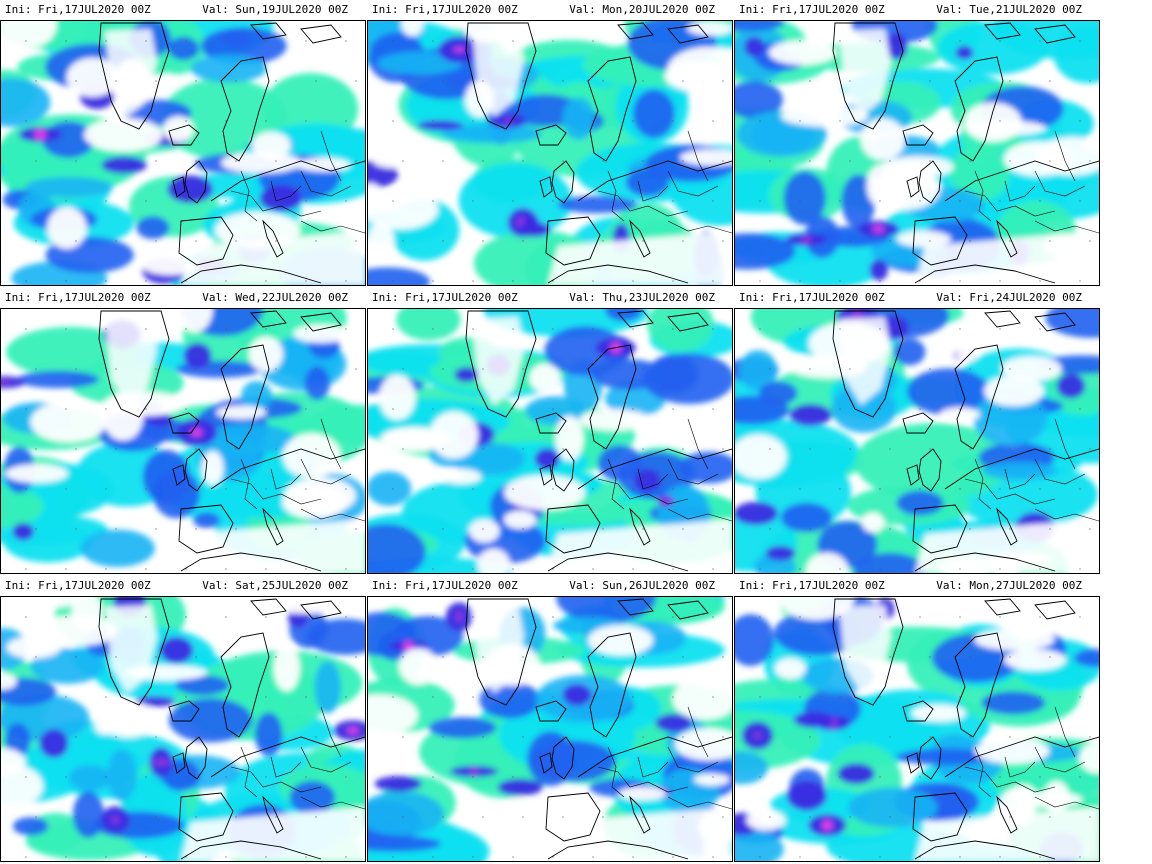 This screenshot has width=1152, height=864. What do you see at coordinates (275, 9) in the screenshot?
I see `valid-time-label: Val: Sun,19JUL2020 00Z` at bounding box center [275, 9].